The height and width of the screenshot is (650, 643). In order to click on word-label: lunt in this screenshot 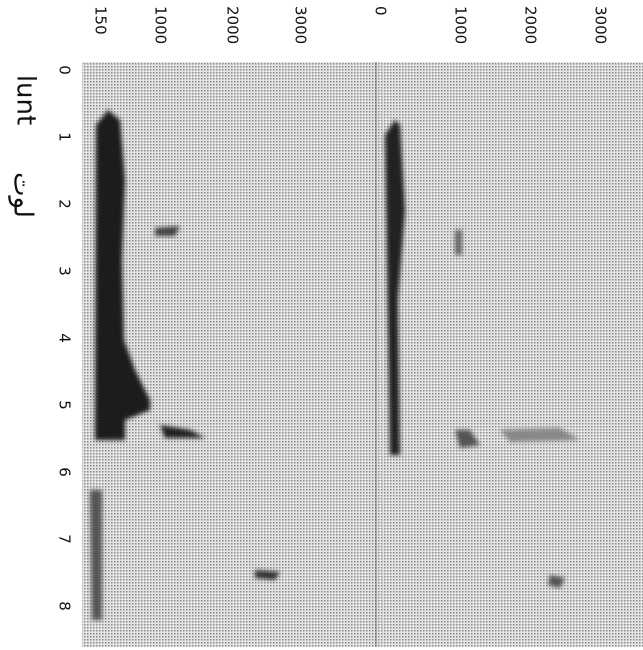, I will do `click(26, 100)`.